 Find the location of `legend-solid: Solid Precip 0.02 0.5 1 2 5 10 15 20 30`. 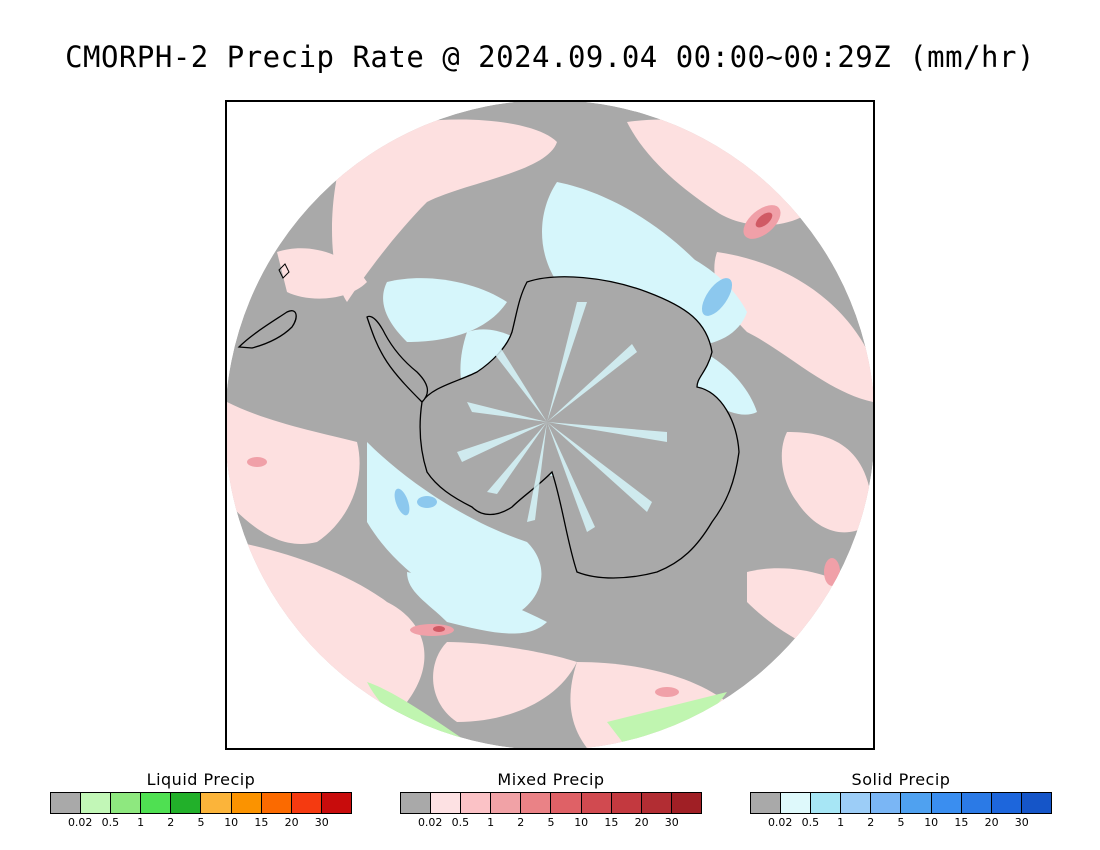

legend-solid: Solid Precip 0.02 0.5 1 2 5 10 15 20 30 is located at coordinates (901, 799).